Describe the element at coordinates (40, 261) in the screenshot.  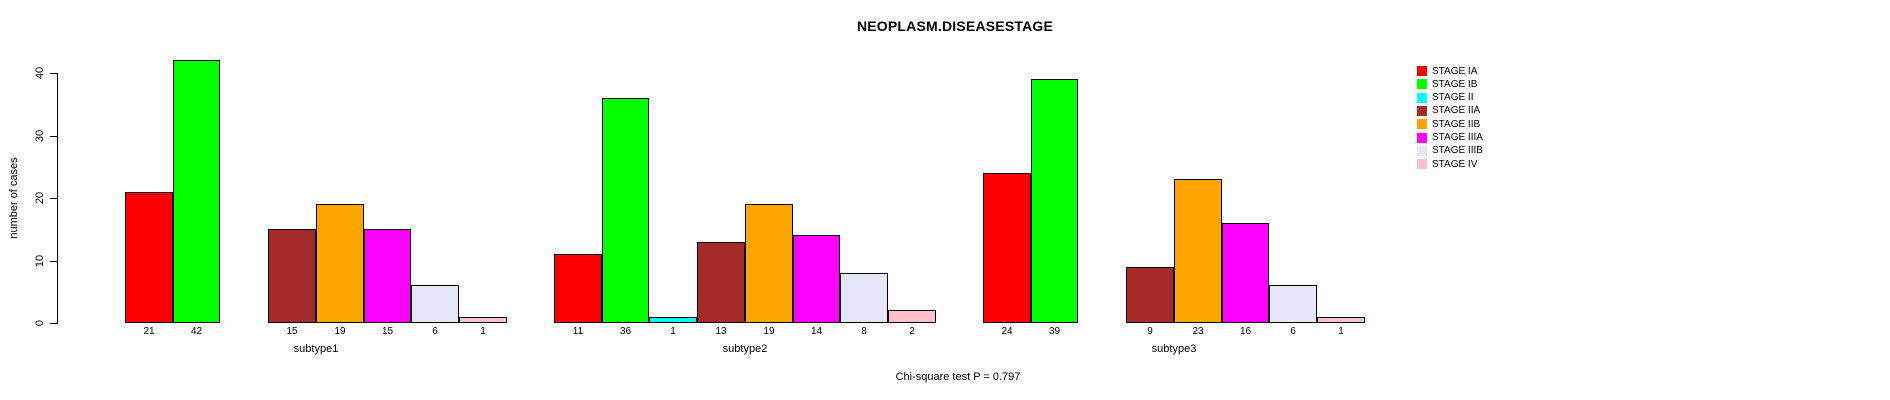
I see `y-tick-label: 10` at that location.